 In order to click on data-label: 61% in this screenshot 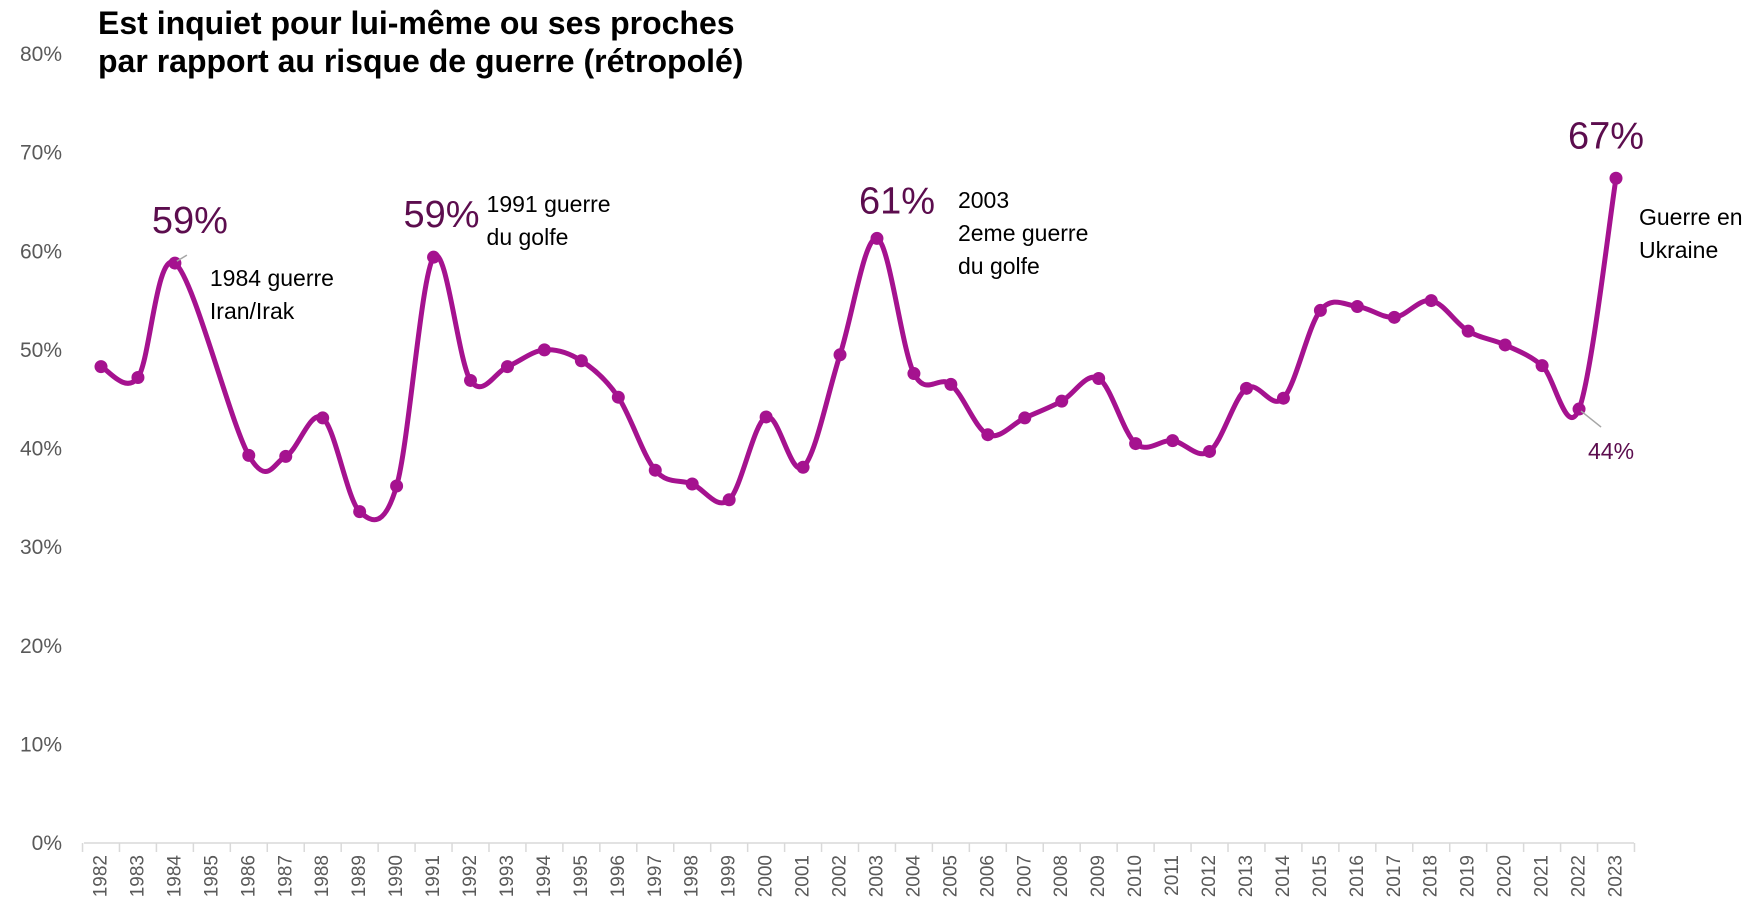, I will do `click(897, 201)`.